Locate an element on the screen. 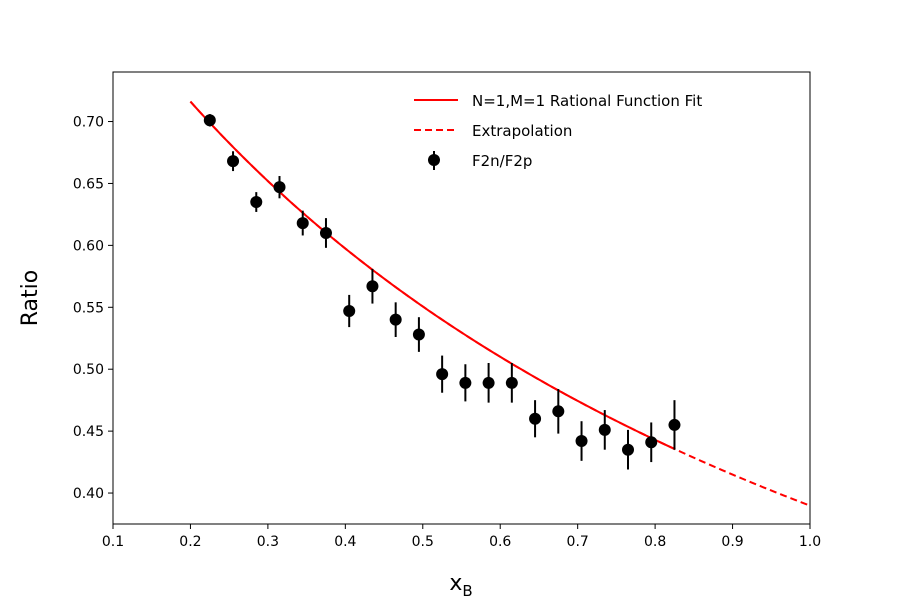  x-tick-label: 0.2 is located at coordinates (190, 542).